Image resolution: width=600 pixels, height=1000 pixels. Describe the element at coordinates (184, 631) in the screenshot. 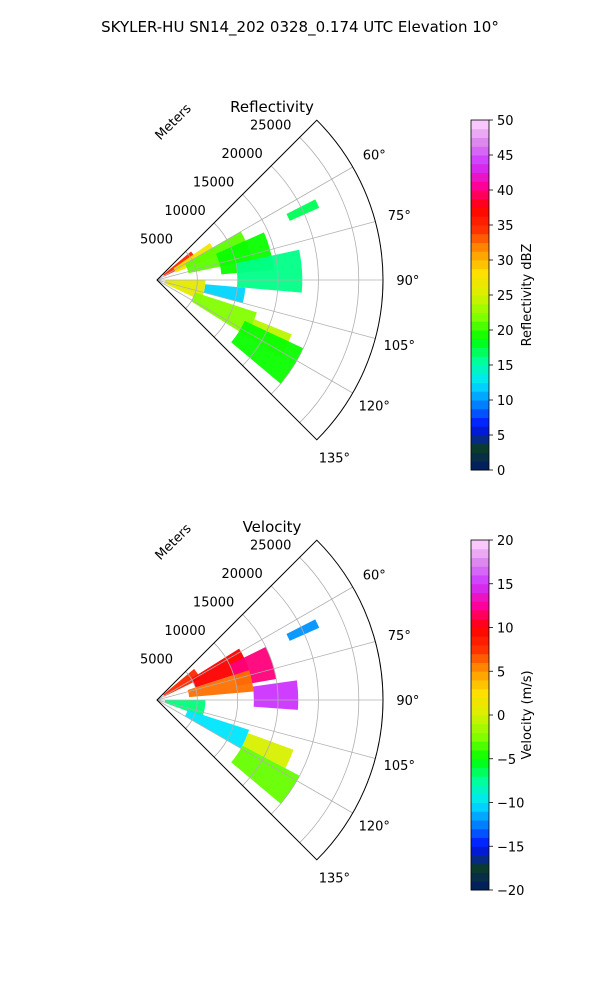

I see `range-tick-label: 10000` at that location.